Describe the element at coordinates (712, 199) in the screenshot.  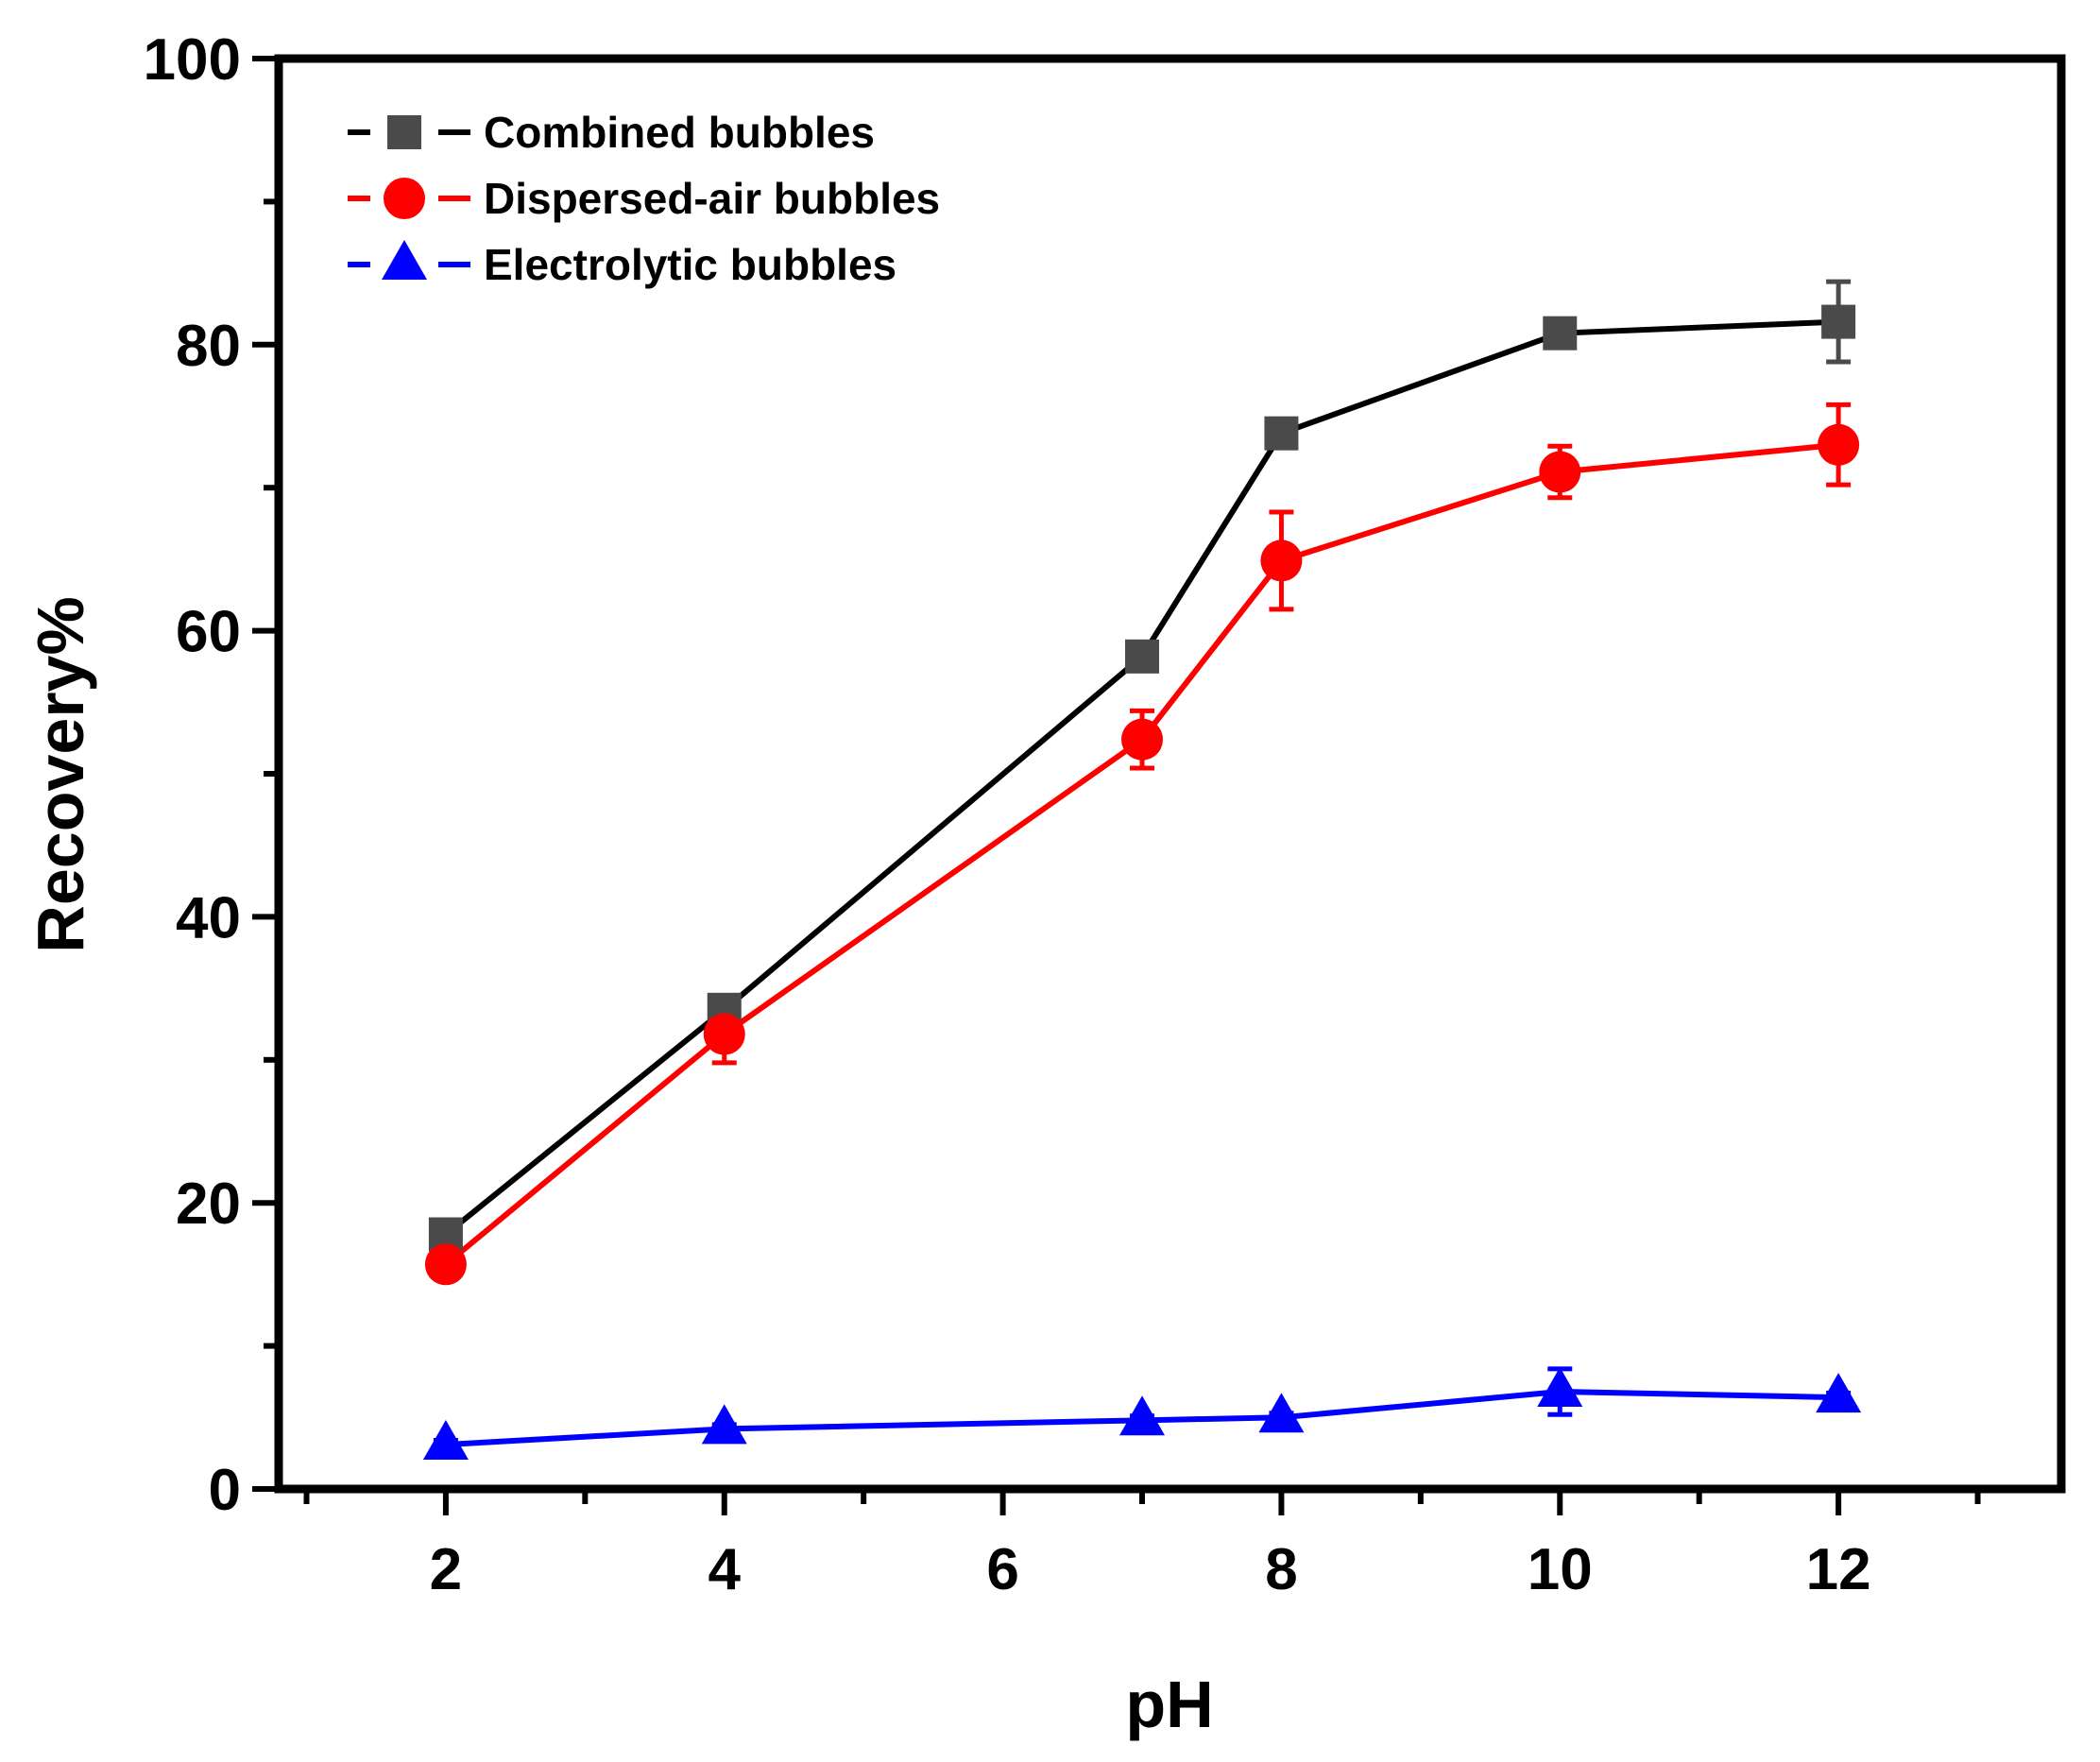
I see `legend-label-dispersed-air-bubbles: Dispersed-air bubbles` at that location.